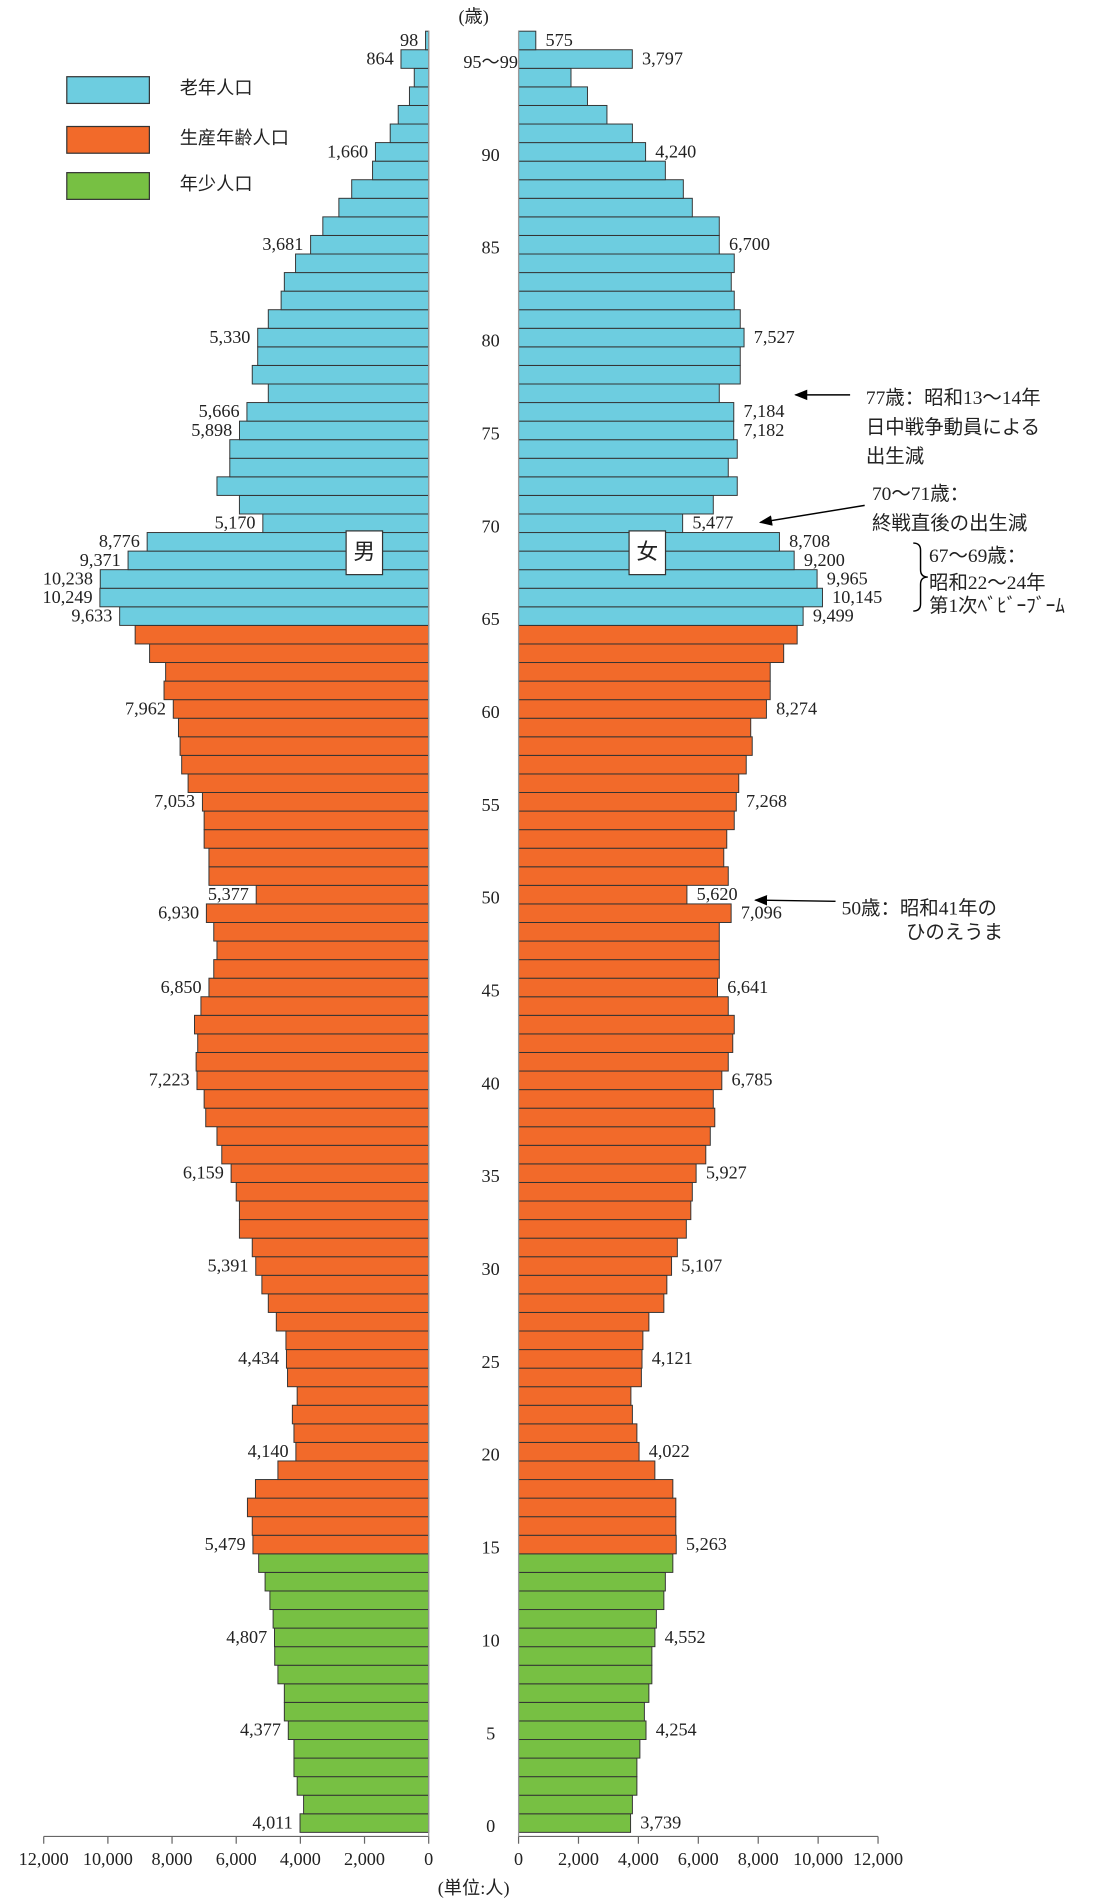 This screenshot has height=1901, width=1093. What do you see at coordinates (669, 1451) in the screenshot?
I see `value-label: 4,022` at bounding box center [669, 1451].